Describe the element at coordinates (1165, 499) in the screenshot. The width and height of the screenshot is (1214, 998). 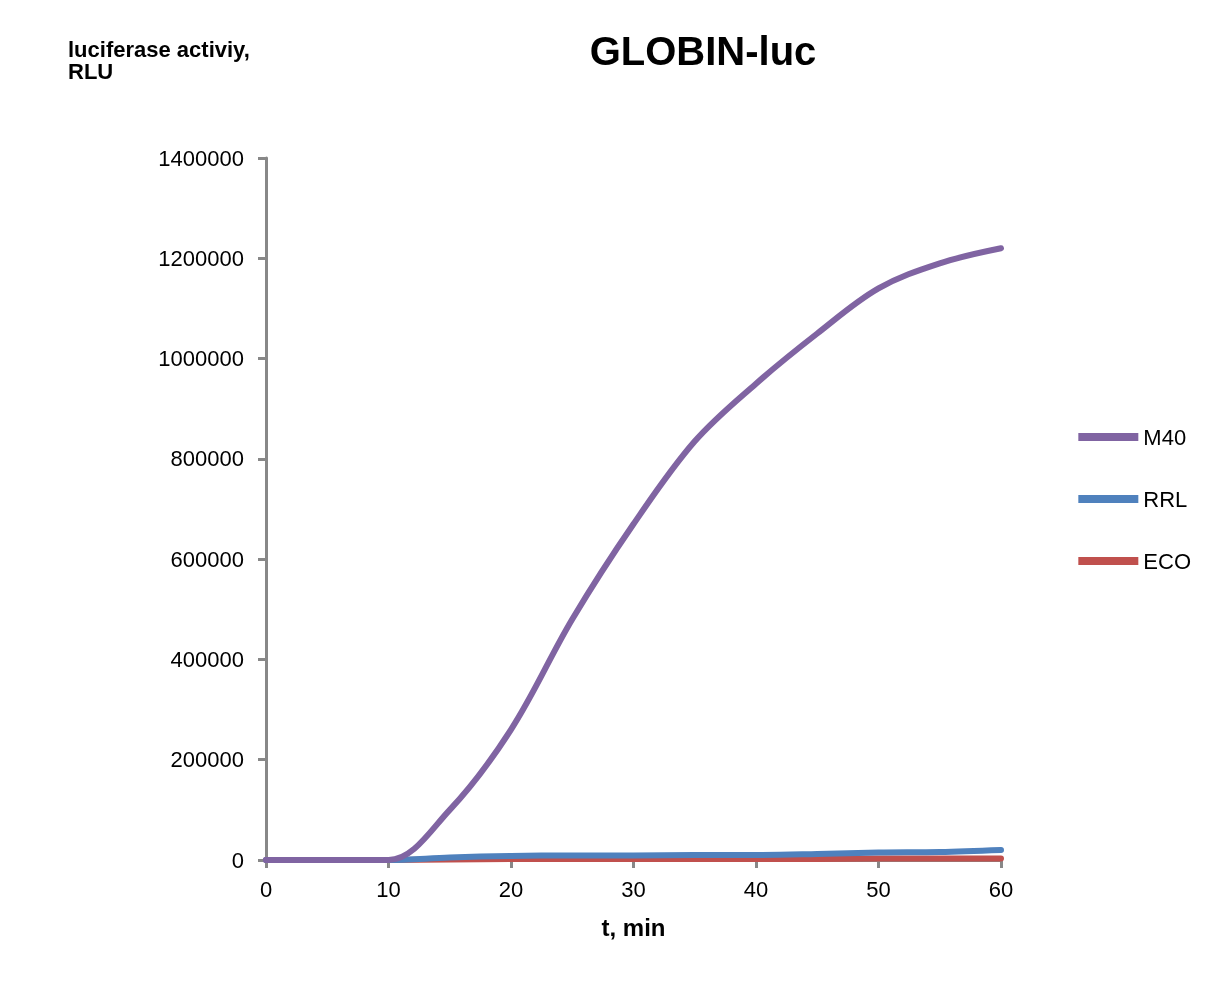
I see `legend-label: RRL` at that location.